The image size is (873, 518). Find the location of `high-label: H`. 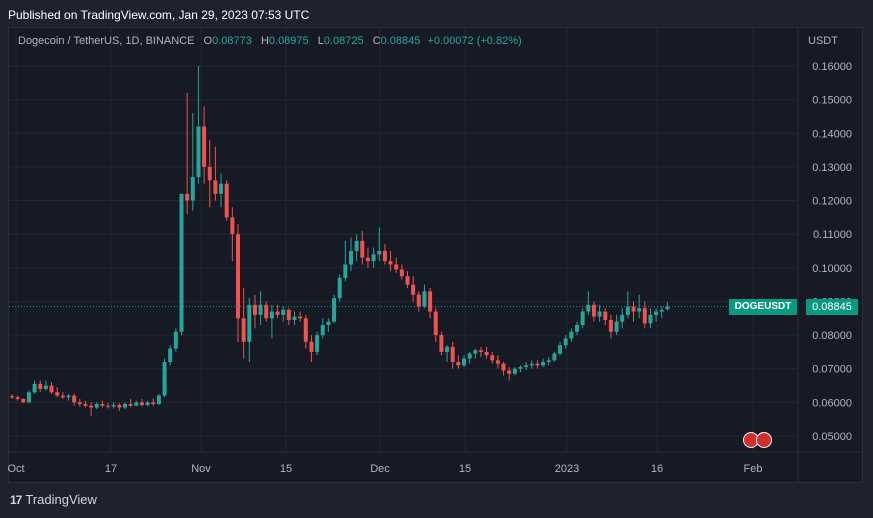

high-label: H is located at coordinates (264, 41).